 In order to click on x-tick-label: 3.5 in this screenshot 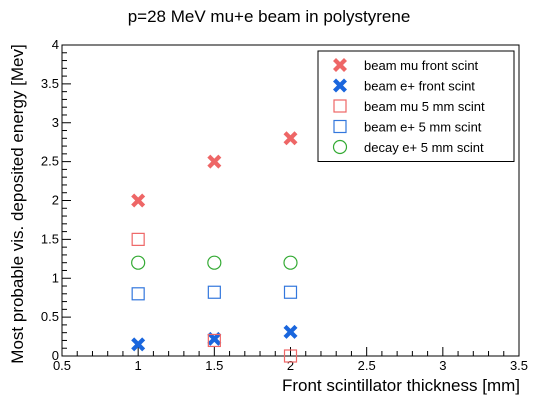, I will do `click(519, 365)`.